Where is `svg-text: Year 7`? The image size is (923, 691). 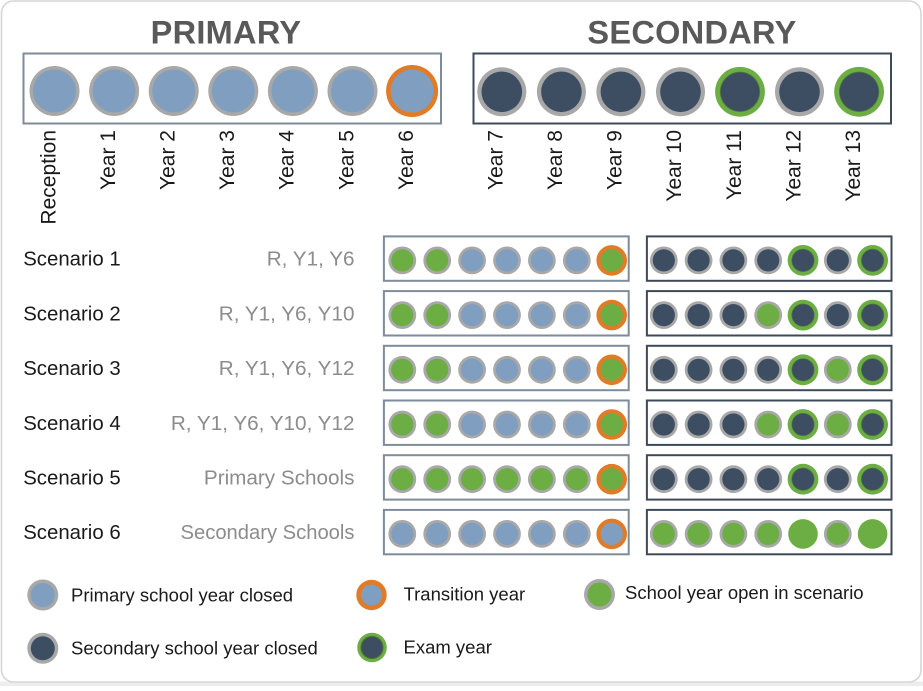
svg-text: Year 7 is located at coordinates (496, 160).